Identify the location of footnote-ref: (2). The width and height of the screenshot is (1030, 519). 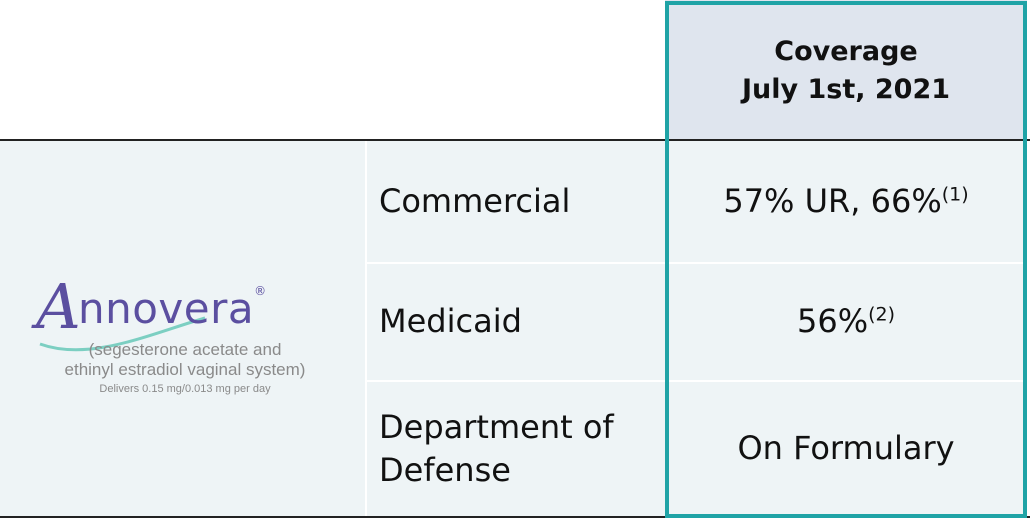
(882, 314).